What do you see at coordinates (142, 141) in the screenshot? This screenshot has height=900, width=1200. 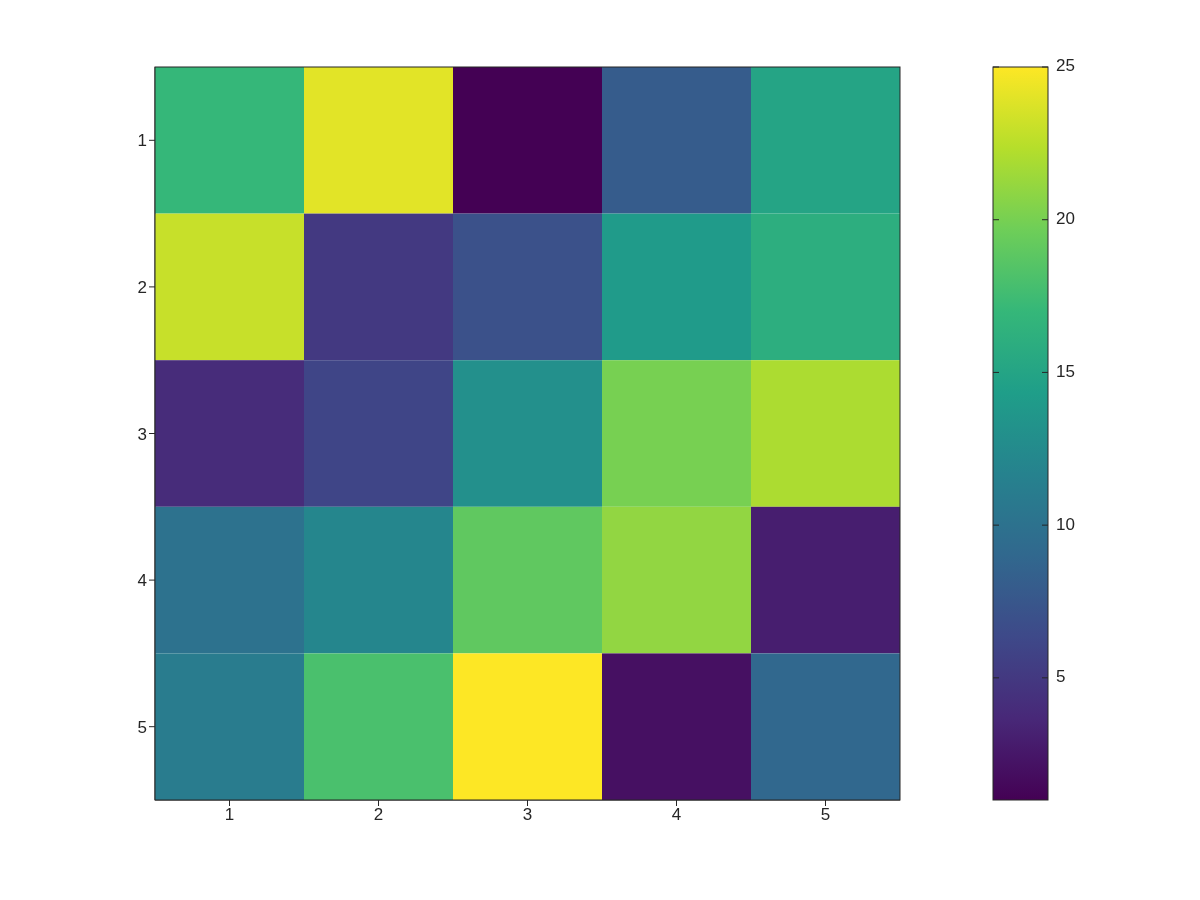 I see `y-tick-label: 1` at bounding box center [142, 141].